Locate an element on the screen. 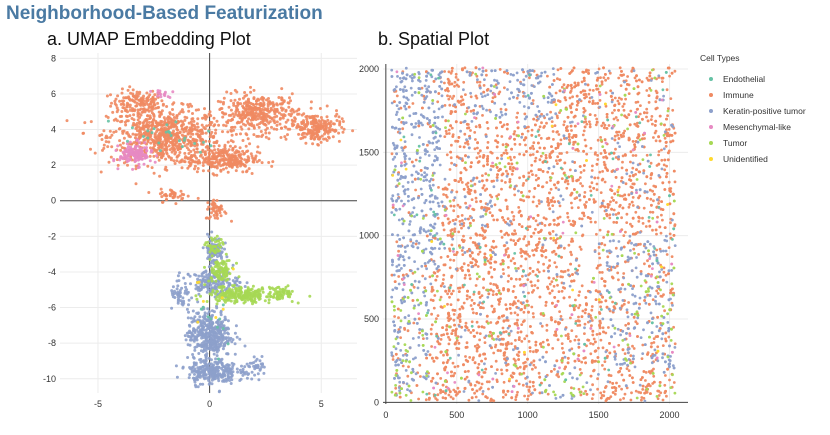 This screenshot has height=435, width=830. umap-x-tick-label: 0 is located at coordinates (209, 404).